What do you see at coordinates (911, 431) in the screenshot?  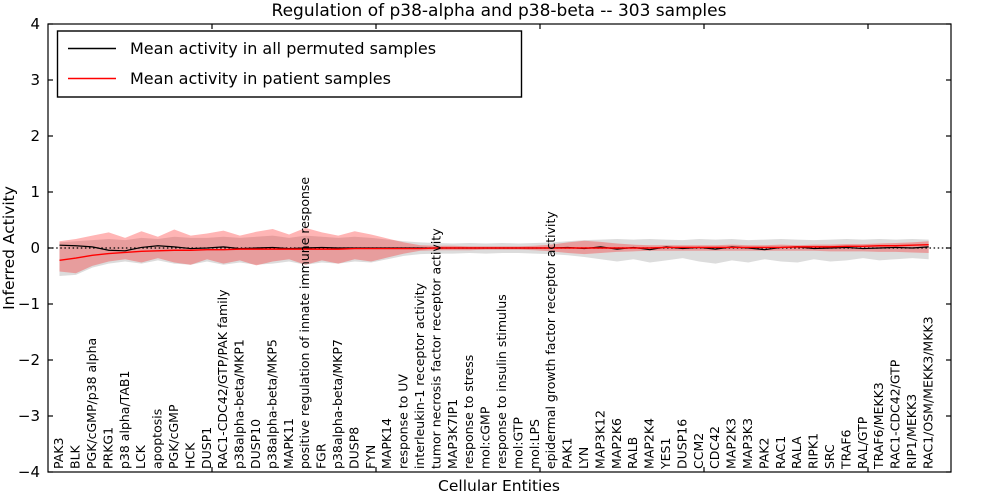 I see `x-category-label: RIP1/MEKK3` at bounding box center [911, 431].